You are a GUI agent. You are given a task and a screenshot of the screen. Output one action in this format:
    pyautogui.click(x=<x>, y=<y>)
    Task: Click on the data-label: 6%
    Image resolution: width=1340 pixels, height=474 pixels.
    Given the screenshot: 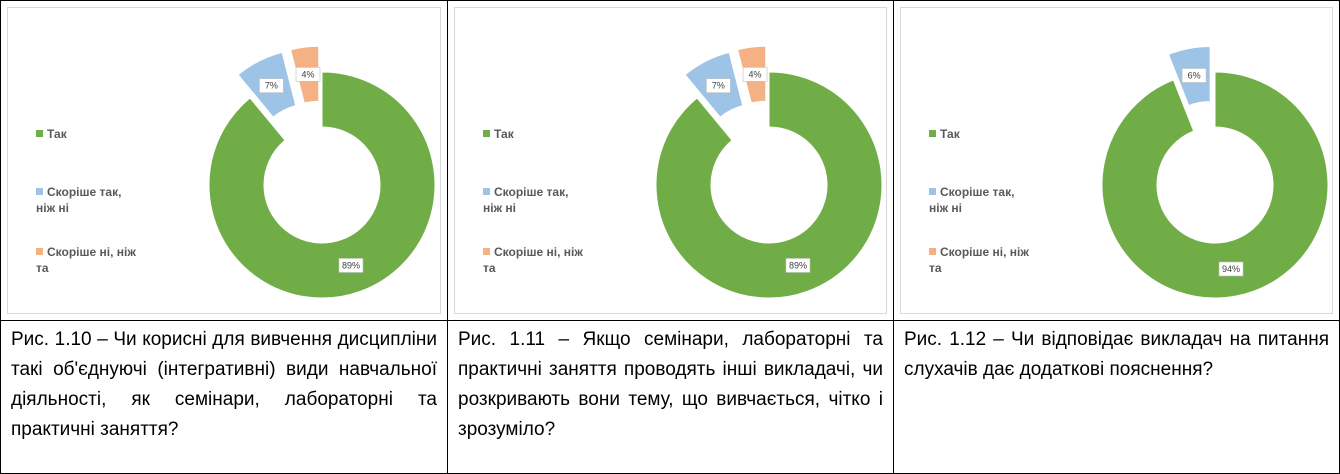 What is the action you would take?
    pyautogui.click(x=1194, y=75)
    